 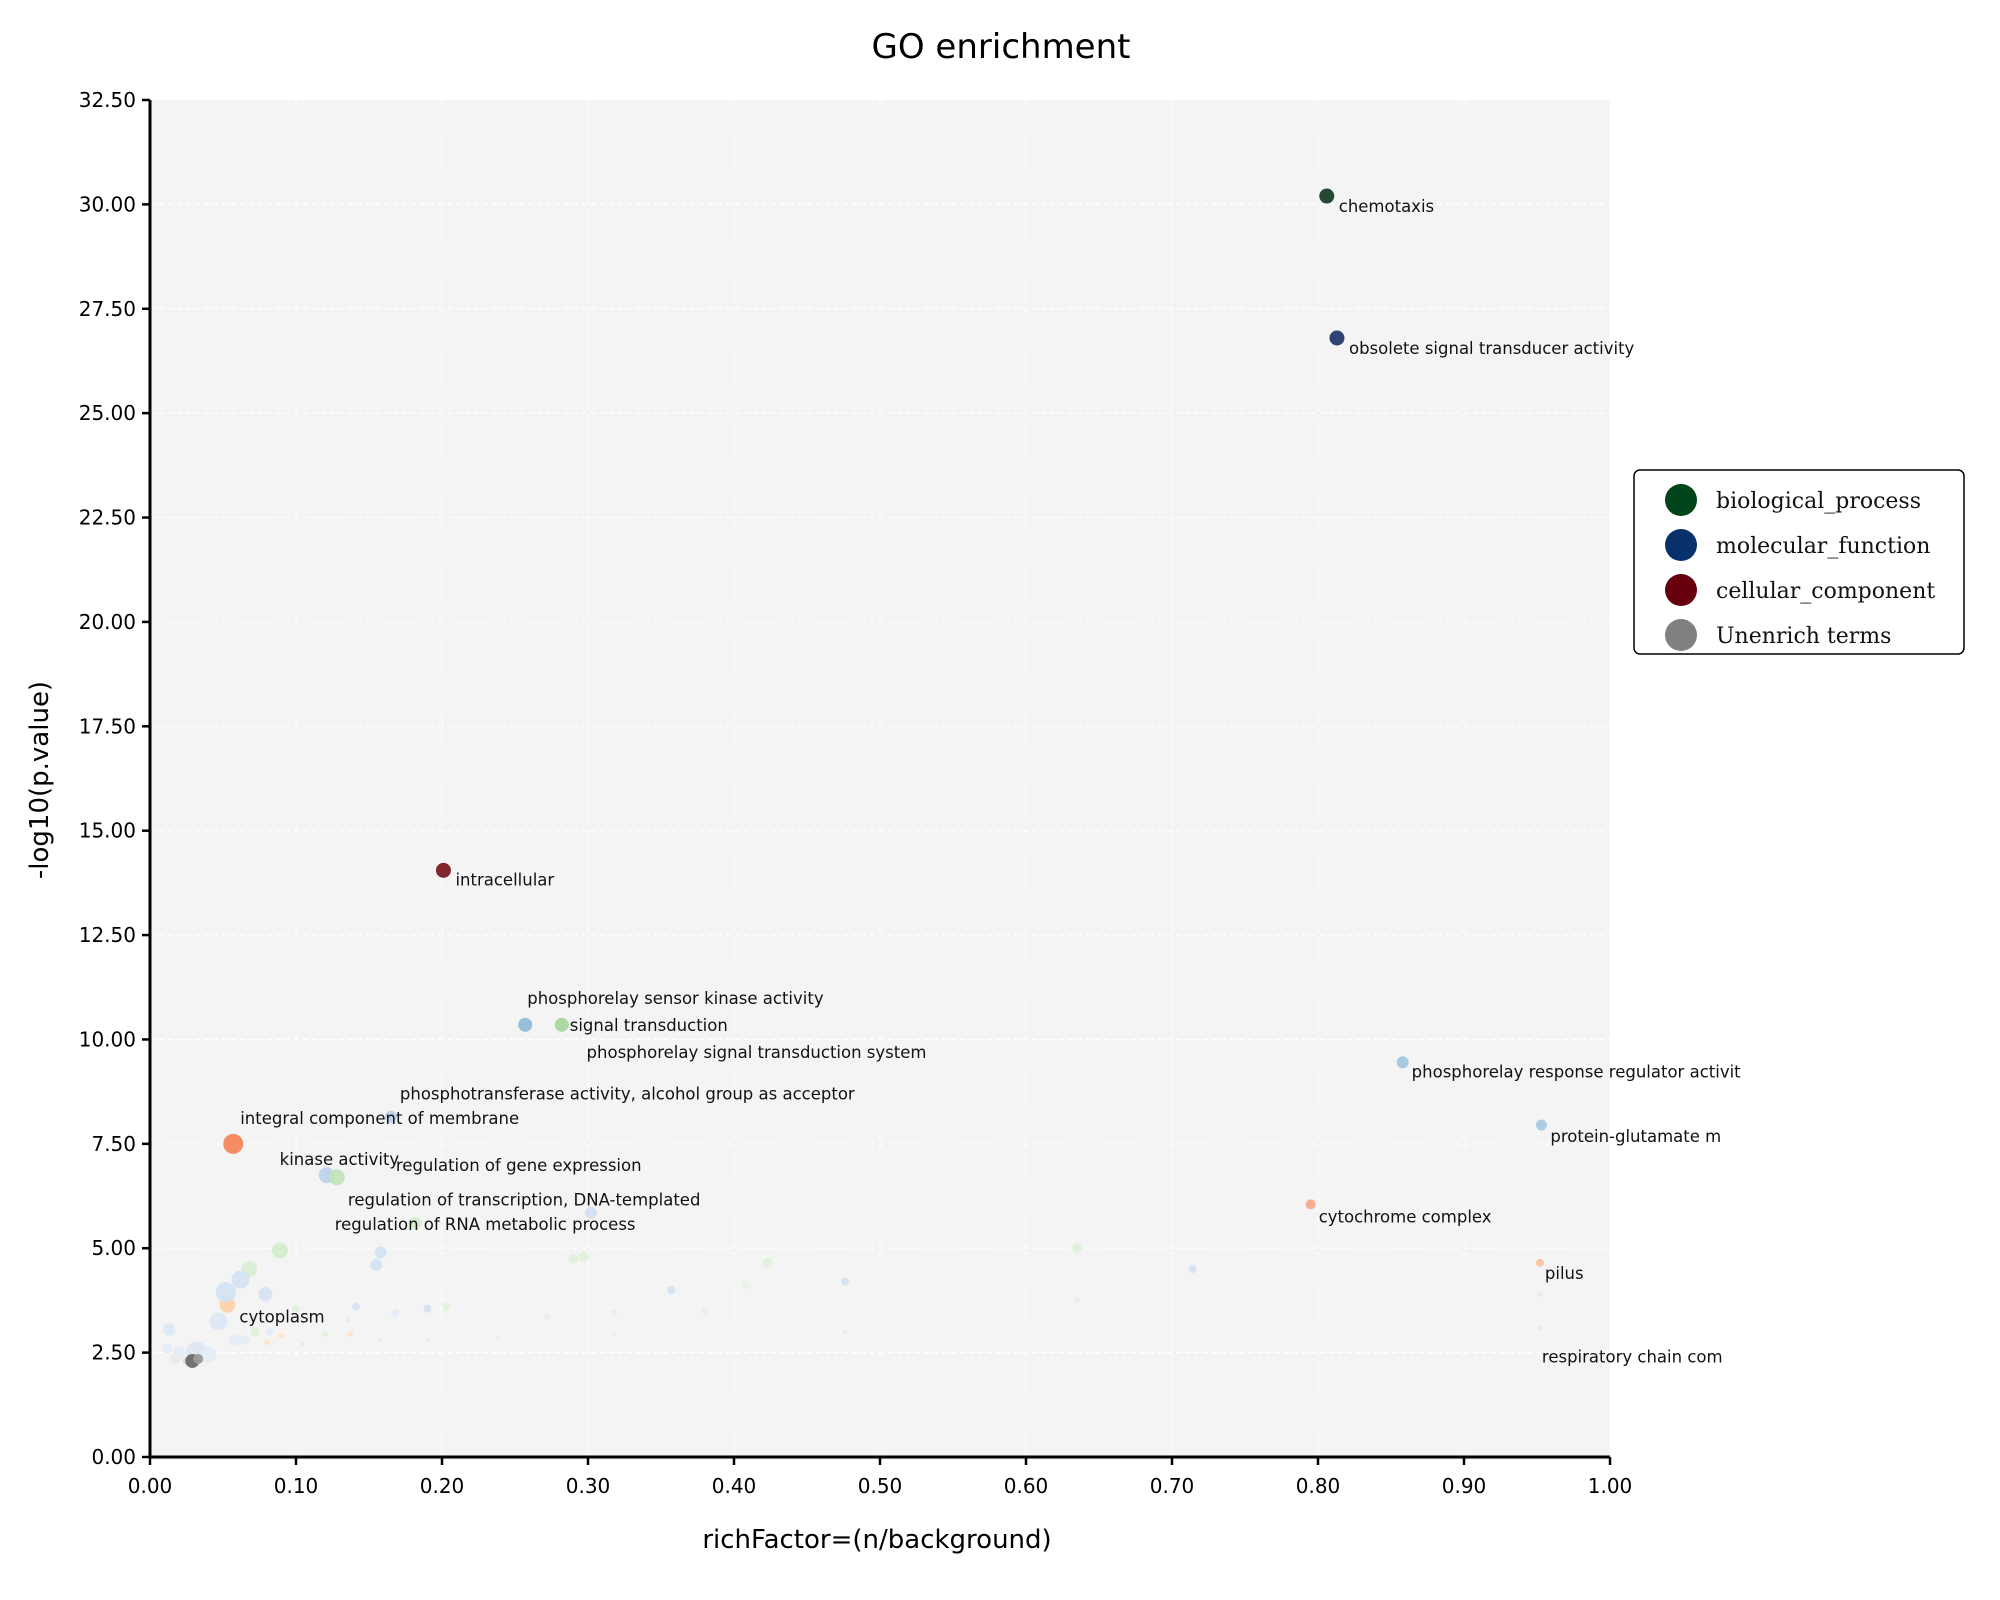 I want to click on y-tick-label: 15.00, so click(x=107, y=831).